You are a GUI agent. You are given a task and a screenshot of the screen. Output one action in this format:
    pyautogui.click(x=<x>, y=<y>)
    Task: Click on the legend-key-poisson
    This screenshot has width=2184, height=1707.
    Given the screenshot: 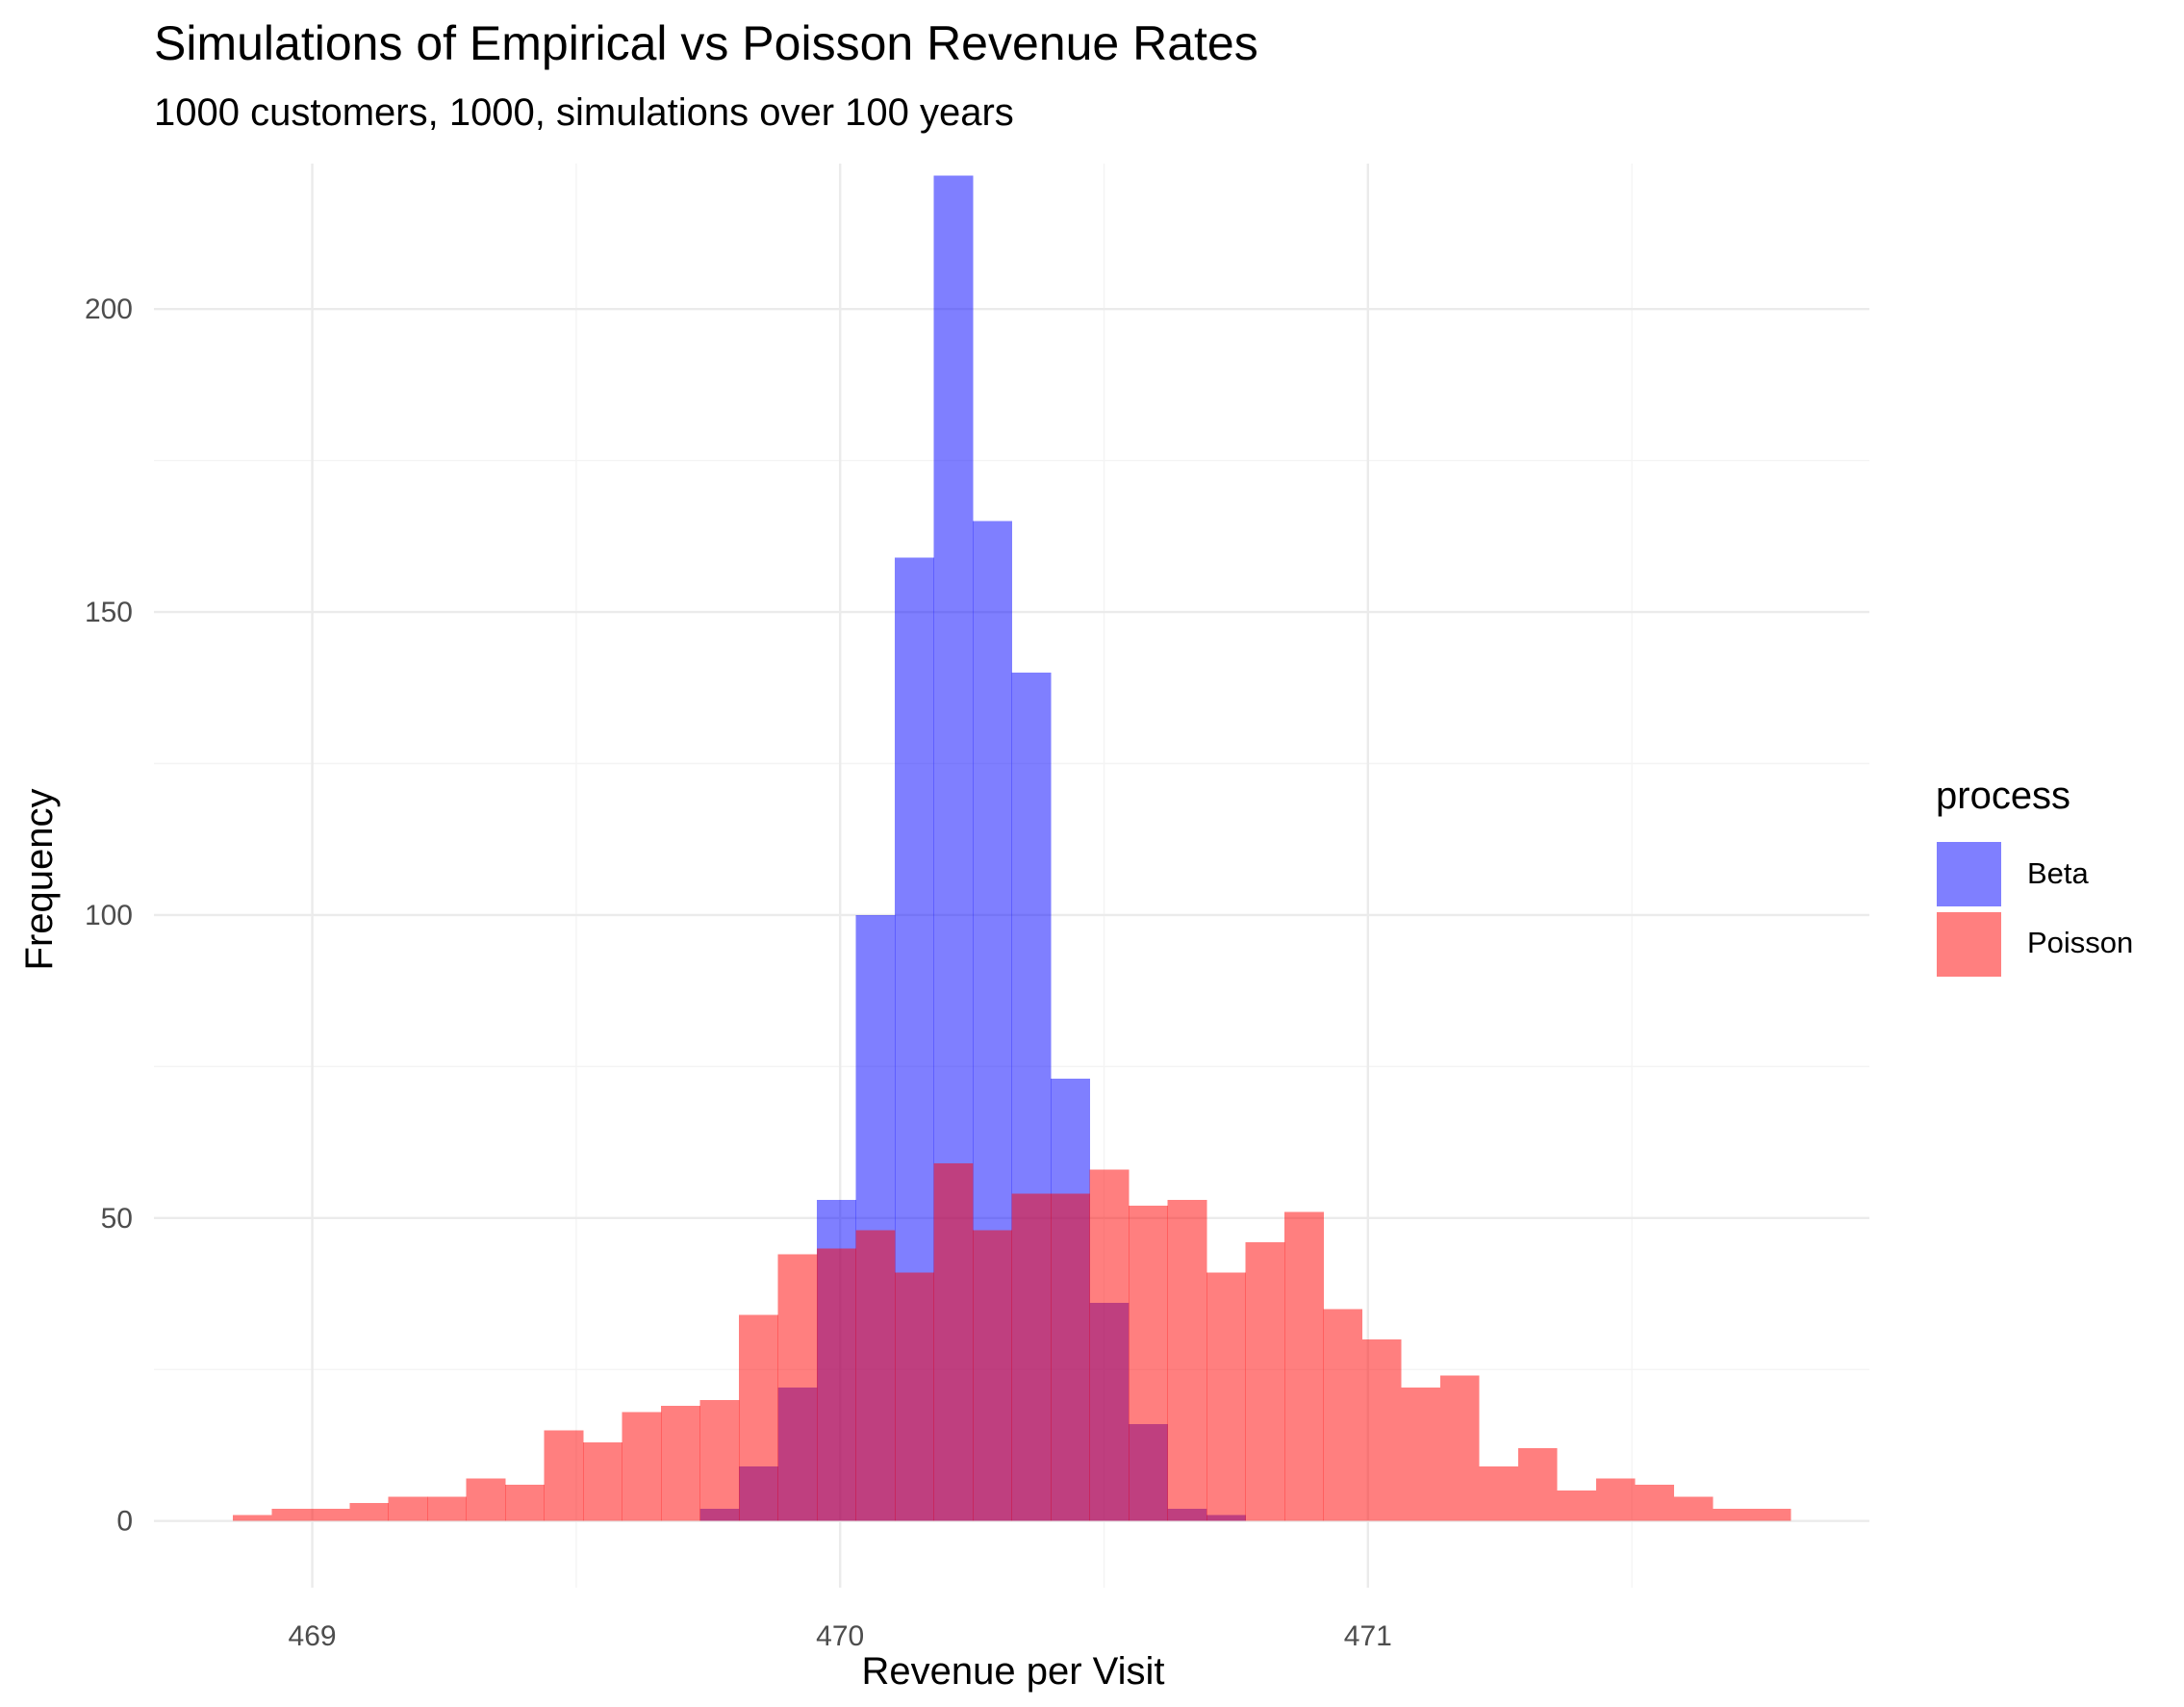 What is the action you would take?
    pyautogui.click(x=1969, y=945)
    